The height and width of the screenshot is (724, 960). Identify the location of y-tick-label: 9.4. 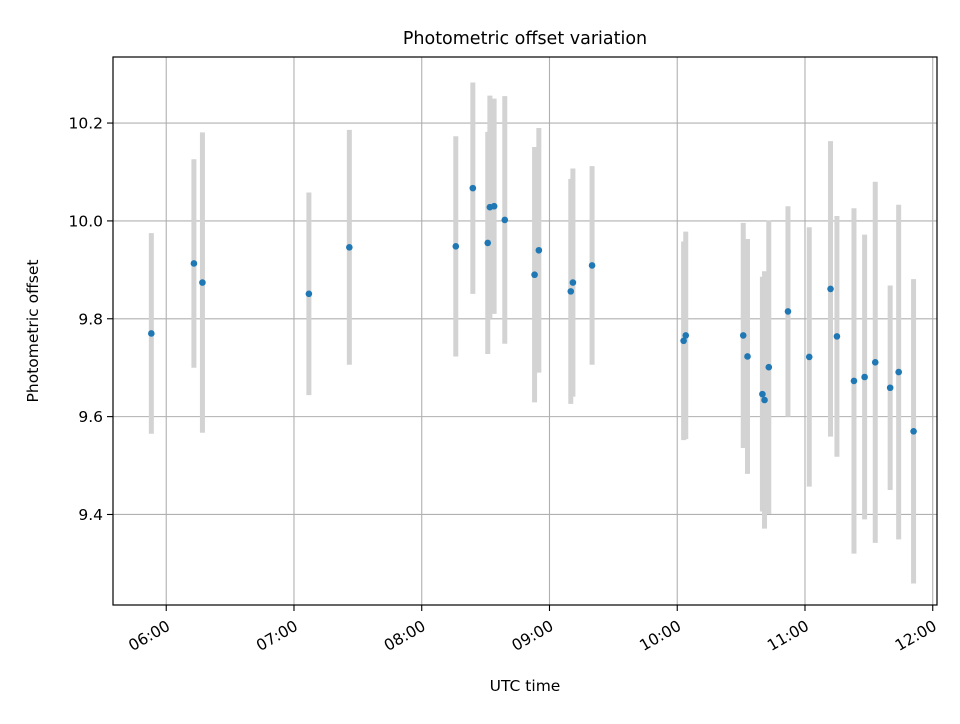
(90, 515).